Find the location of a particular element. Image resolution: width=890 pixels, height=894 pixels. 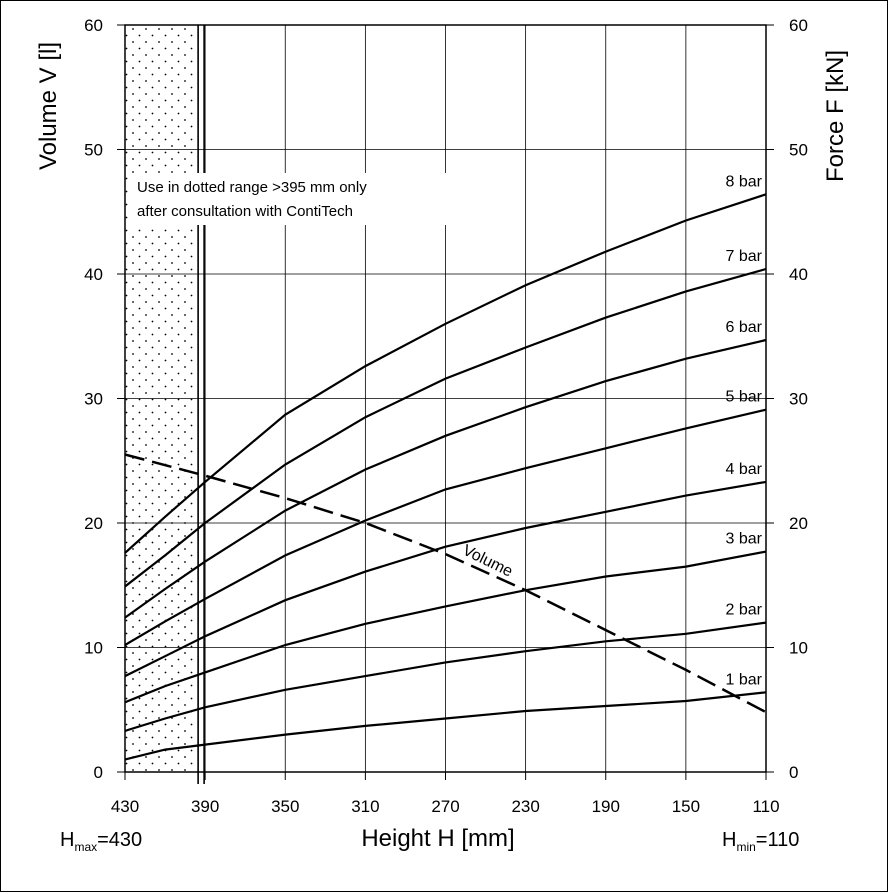

series-label-6-bar: 6 bar is located at coordinates (744, 327).